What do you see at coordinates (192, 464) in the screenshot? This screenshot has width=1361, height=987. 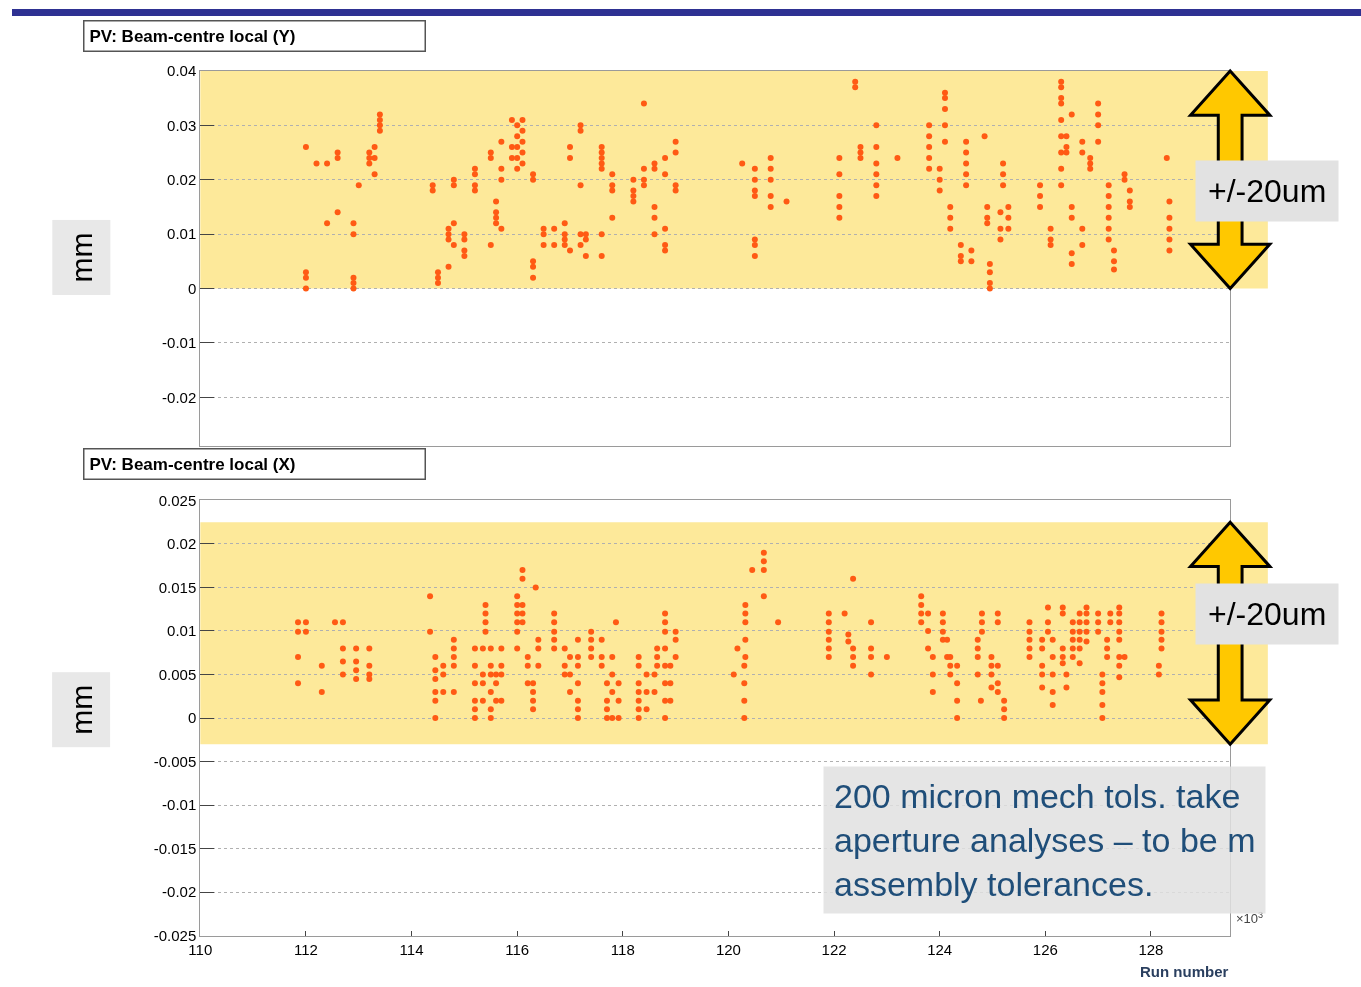 I see `chart-title: PV: Beam-centre local (X)` at bounding box center [192, 464].